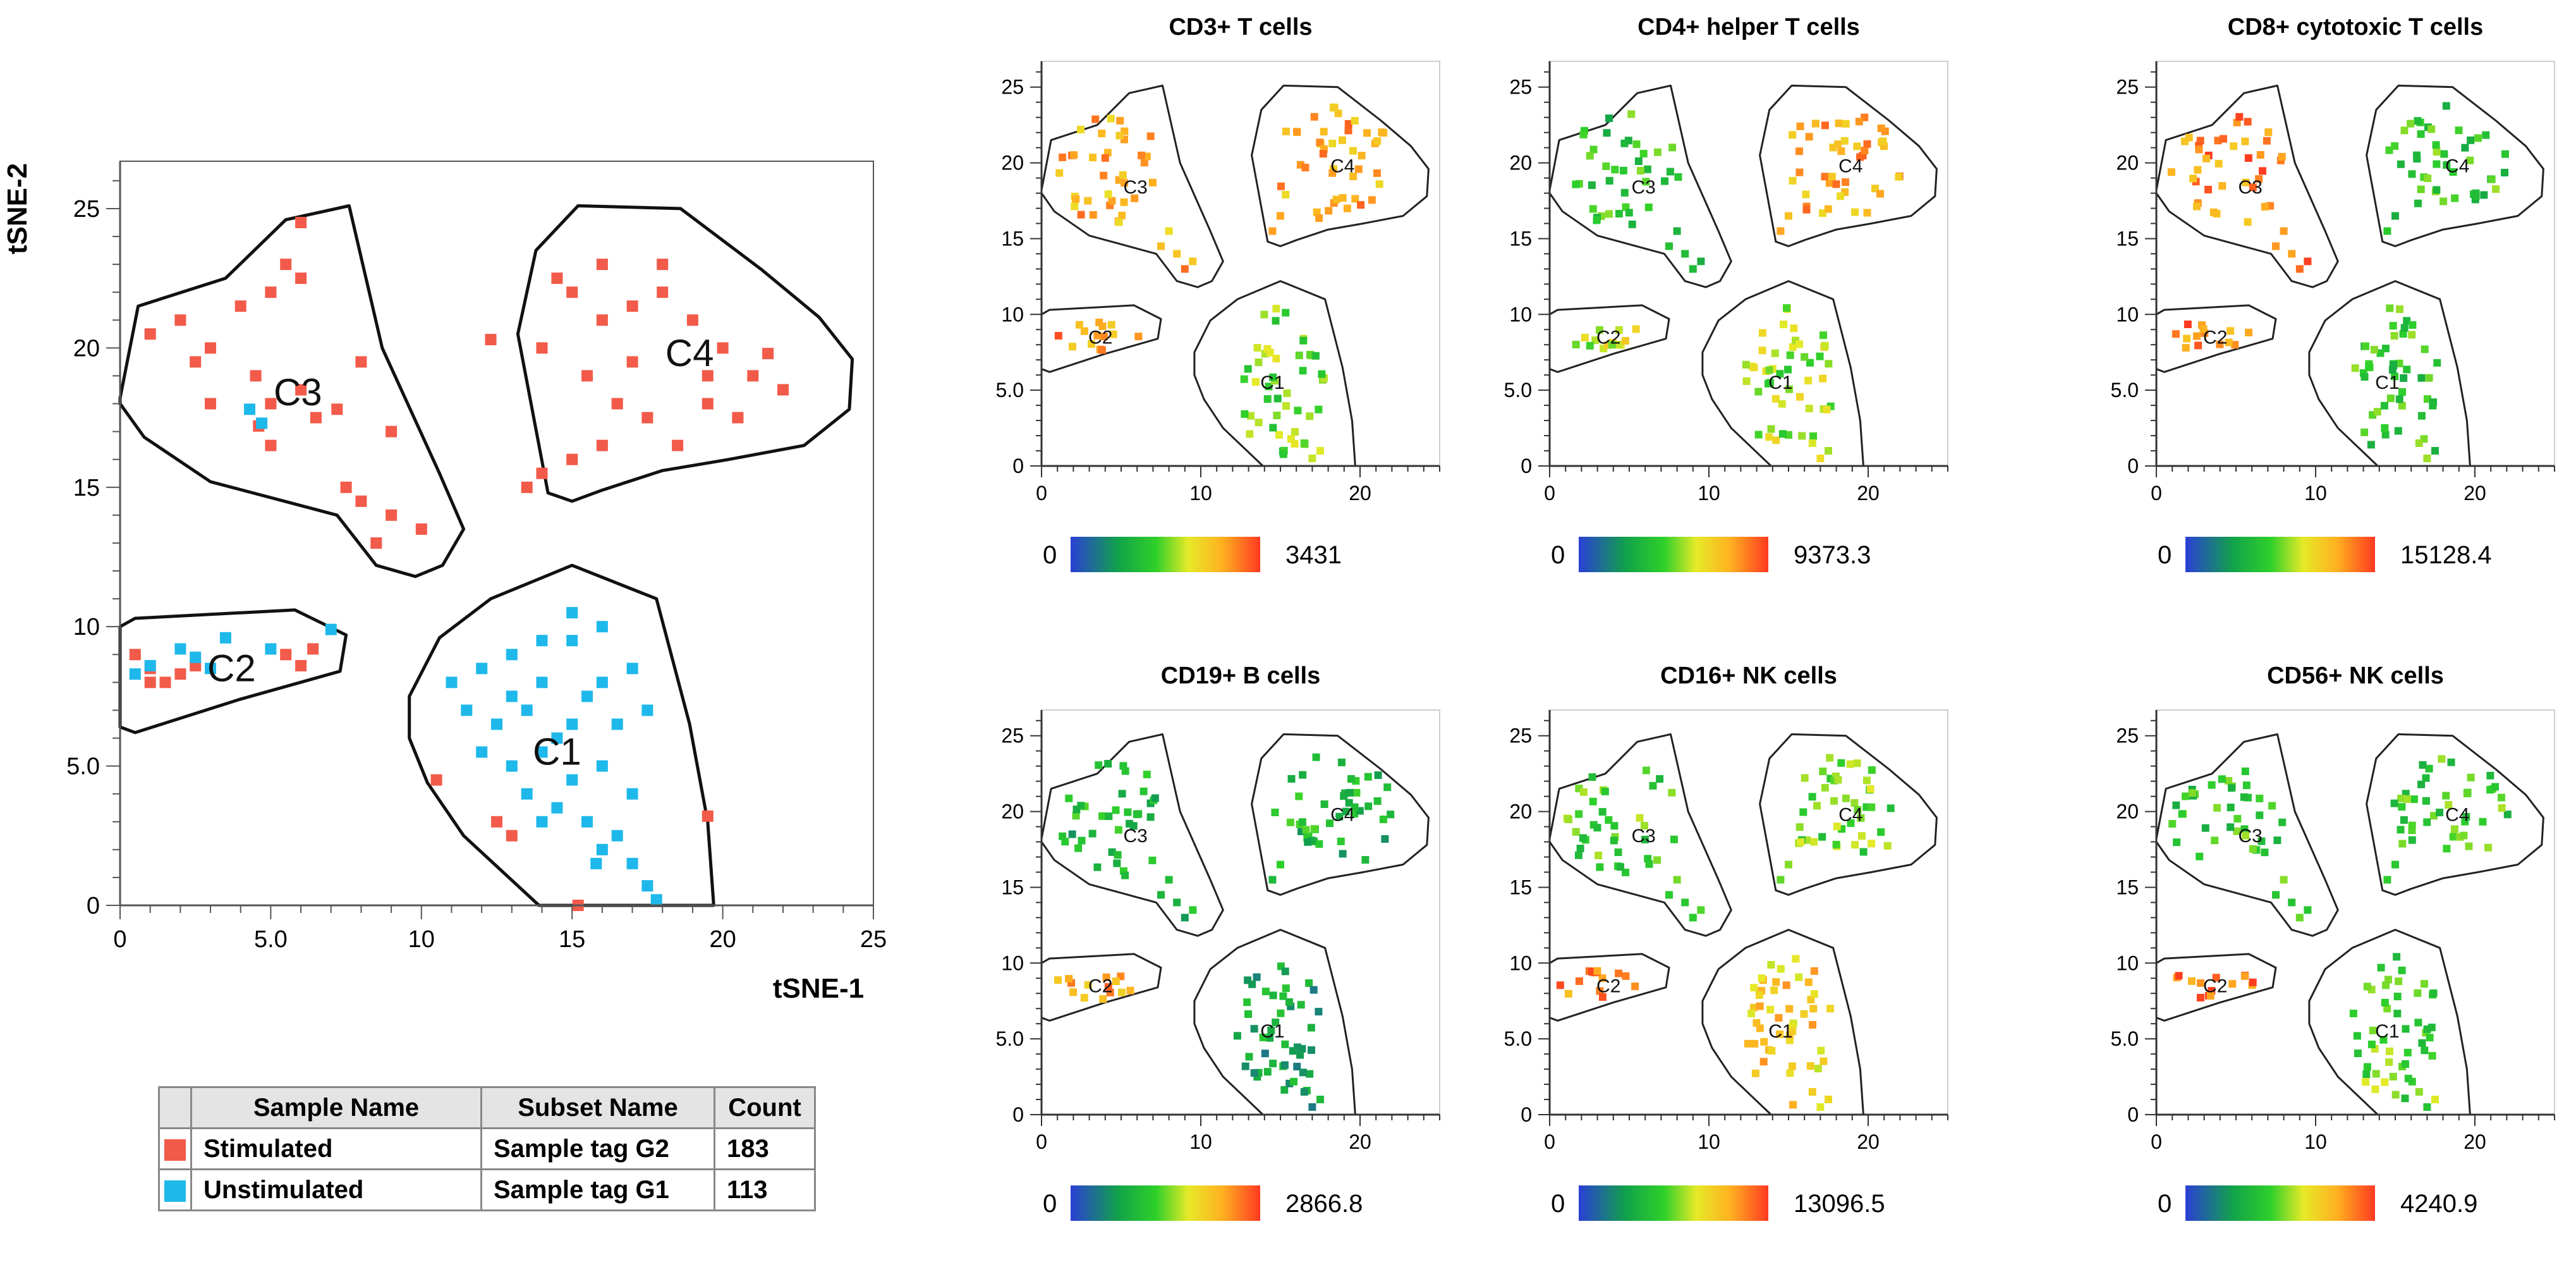 This screenshot has width=2576, height=1267. I want to click on x-tick-label: 20, so click(1360, 1141).